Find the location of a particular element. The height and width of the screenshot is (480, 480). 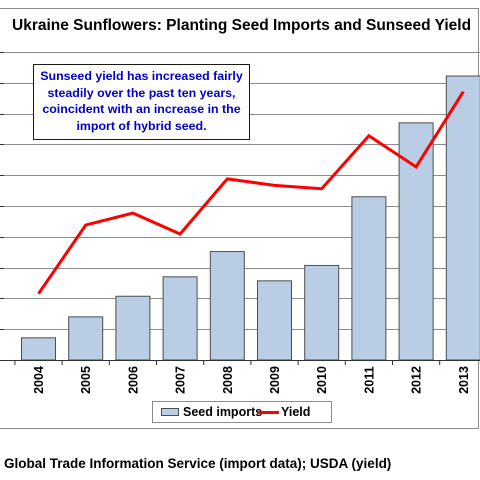

bar-seed-imports-2010 is located at coordinates (322, 312).